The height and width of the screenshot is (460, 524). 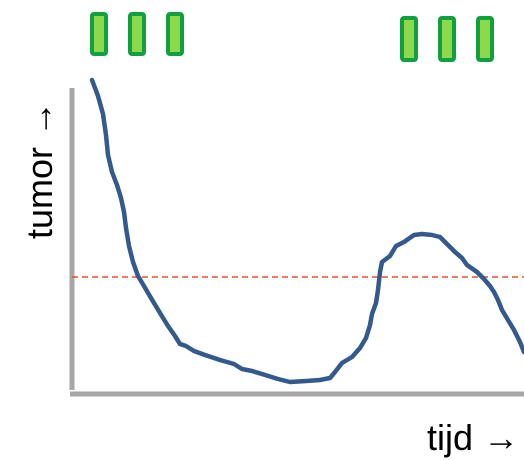 What do you see at coordinates (473, 437) in the screenshot?
I see `x-axis-label: tijd →` at bounding box center [473, 437].